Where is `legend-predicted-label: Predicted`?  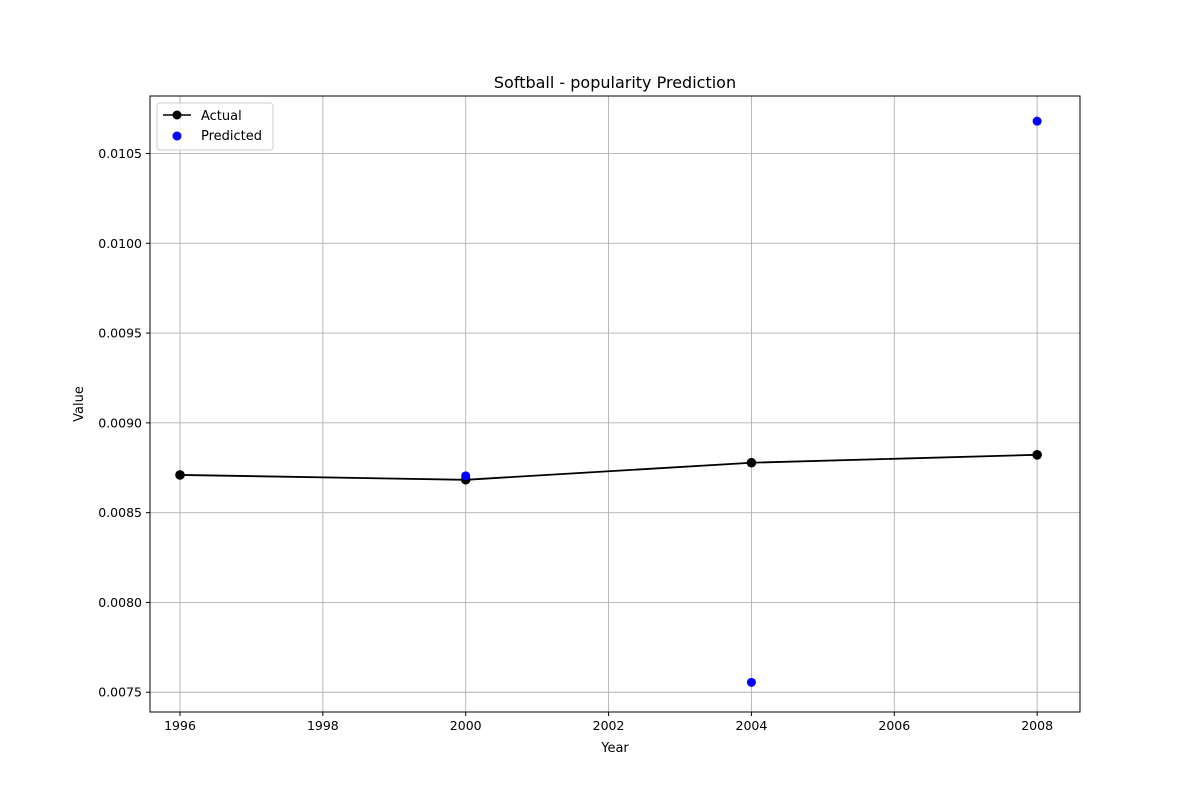
legend-predicted-label: Predicted is located at coordinates (231, 136).